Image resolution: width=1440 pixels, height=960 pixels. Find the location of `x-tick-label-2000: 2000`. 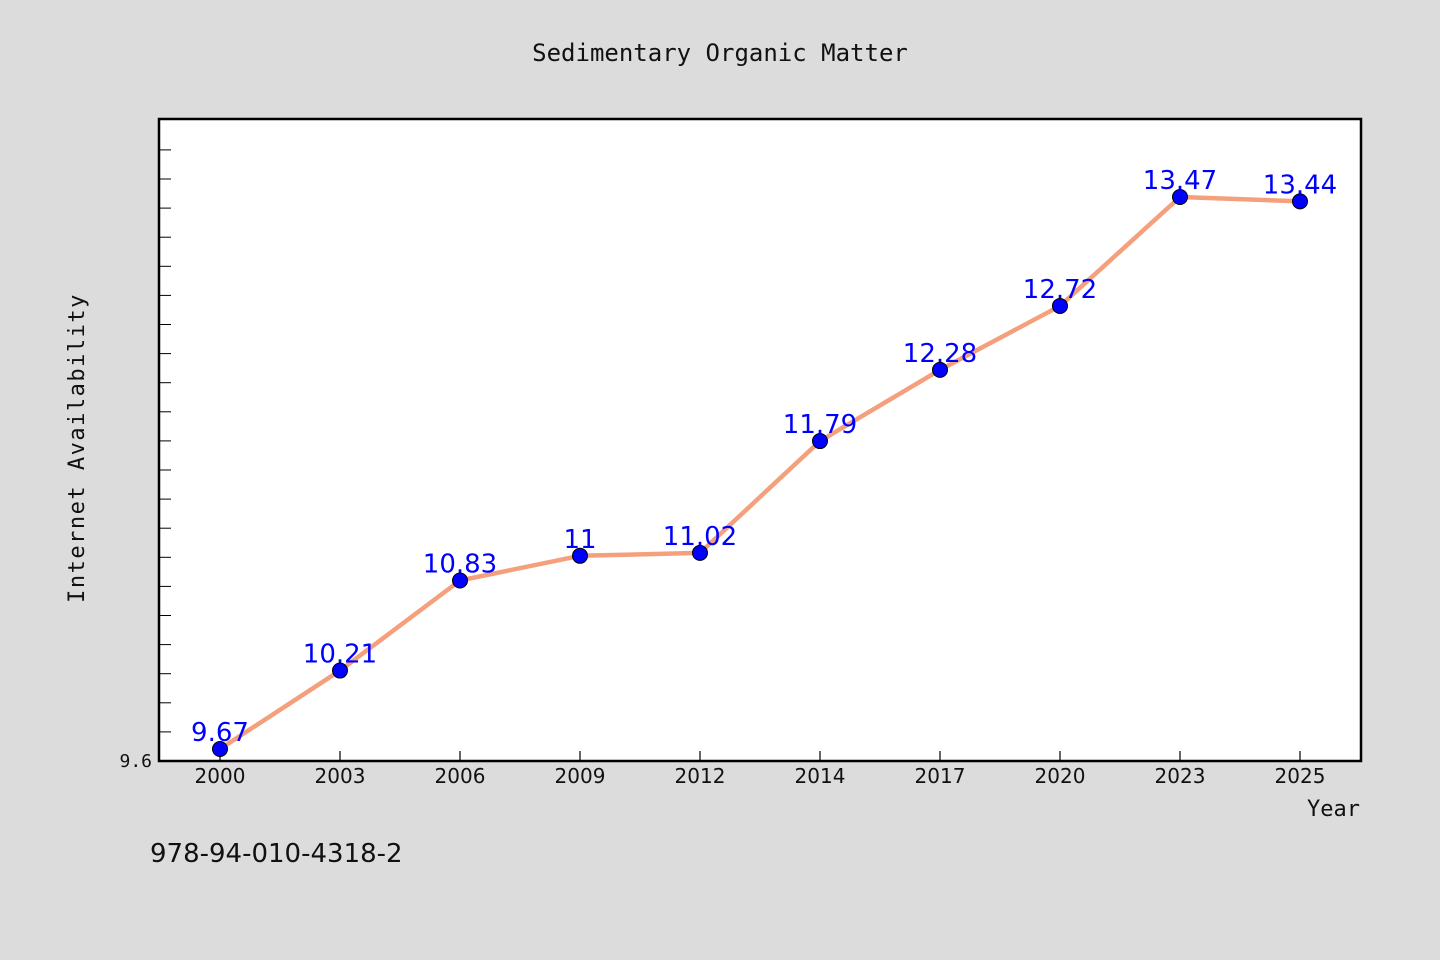

x-tick-label-2000: 2000 is located at coordinates (220, 776).